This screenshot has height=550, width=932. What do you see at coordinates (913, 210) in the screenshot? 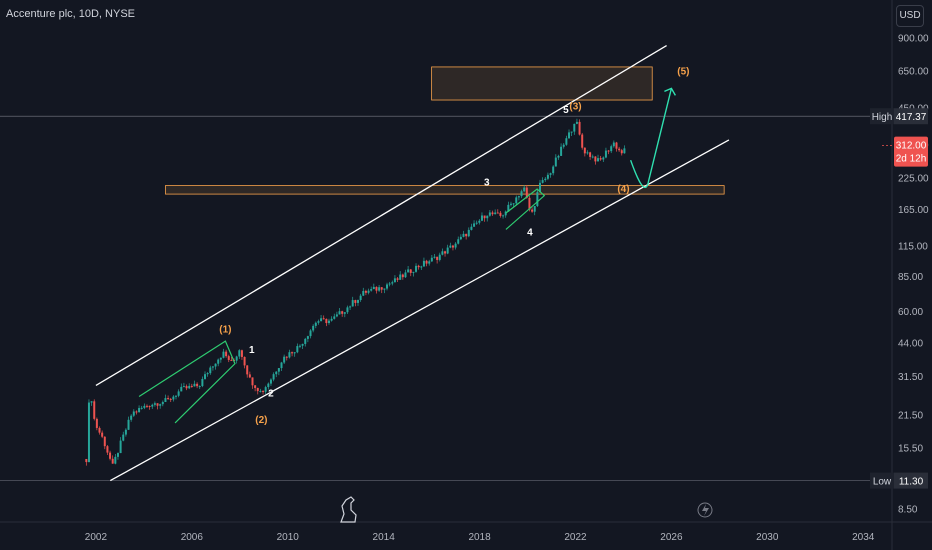
I see `y-tick-label: 165.00` at bounding box center [913, 210].